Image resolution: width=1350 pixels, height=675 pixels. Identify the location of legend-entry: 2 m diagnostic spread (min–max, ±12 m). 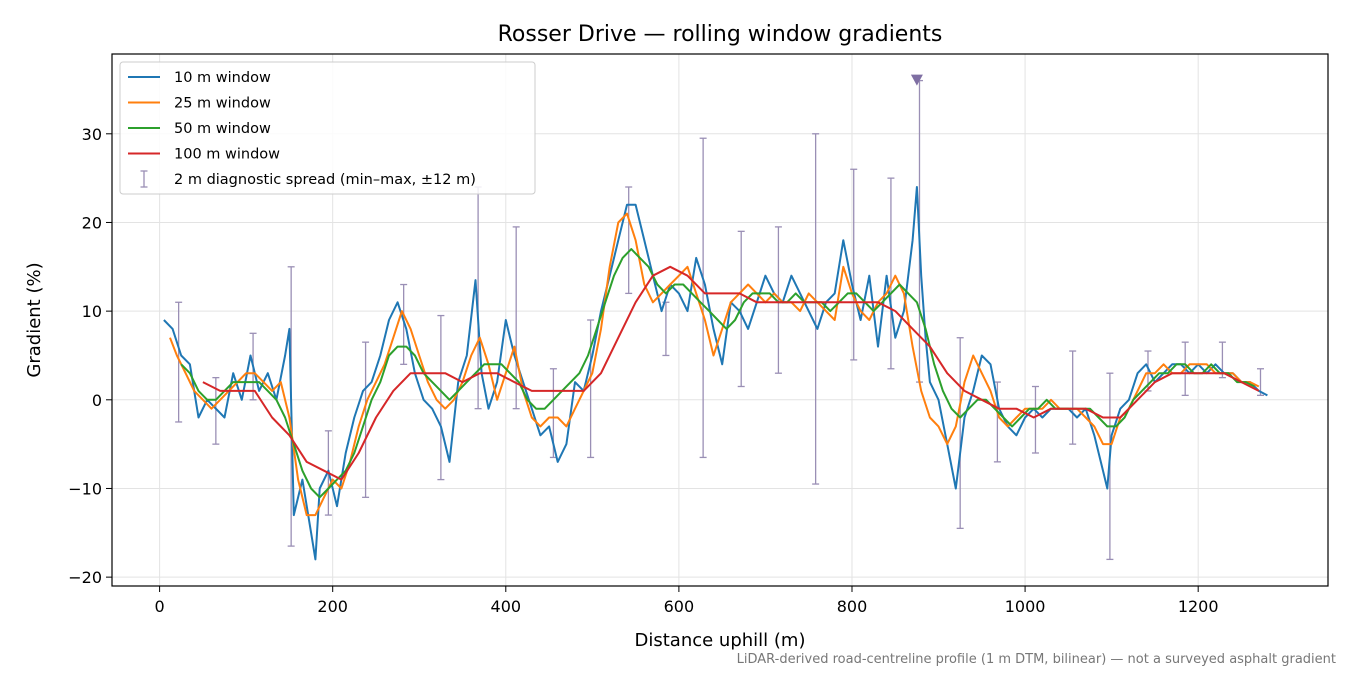
(308, 179).